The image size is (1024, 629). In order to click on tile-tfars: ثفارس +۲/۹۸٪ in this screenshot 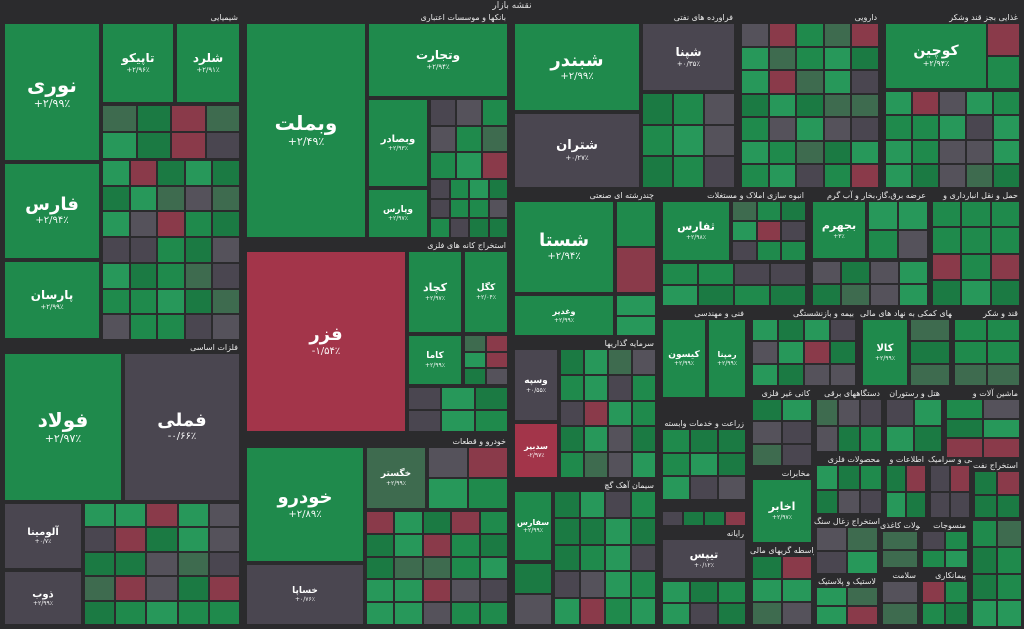, I will do `click(696, 231)`.